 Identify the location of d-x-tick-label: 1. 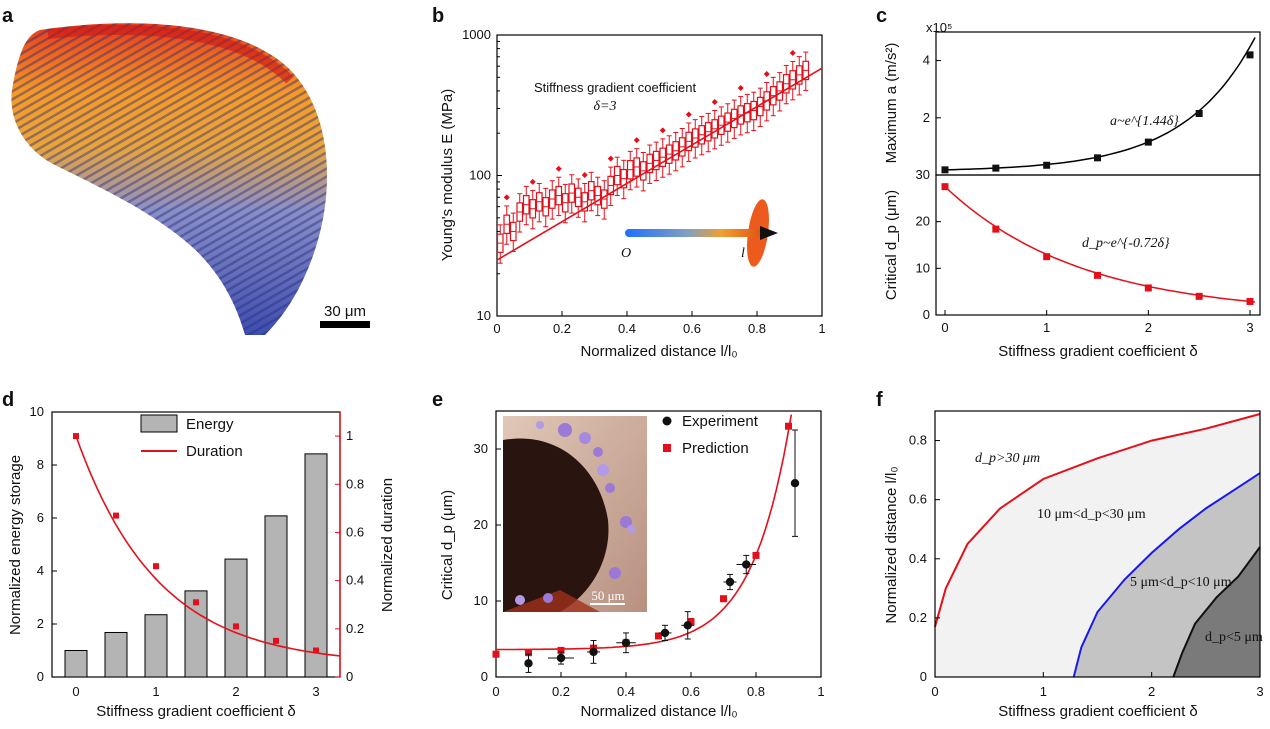
(155, 691).